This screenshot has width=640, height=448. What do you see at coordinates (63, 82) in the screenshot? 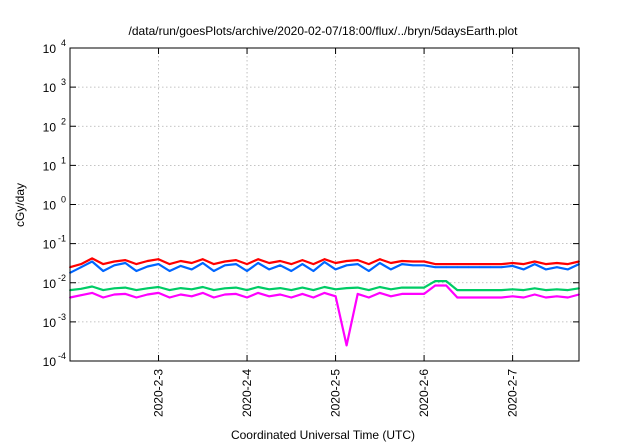
I see `y-tick-exponent: 3` at bounding box center [63, 82].